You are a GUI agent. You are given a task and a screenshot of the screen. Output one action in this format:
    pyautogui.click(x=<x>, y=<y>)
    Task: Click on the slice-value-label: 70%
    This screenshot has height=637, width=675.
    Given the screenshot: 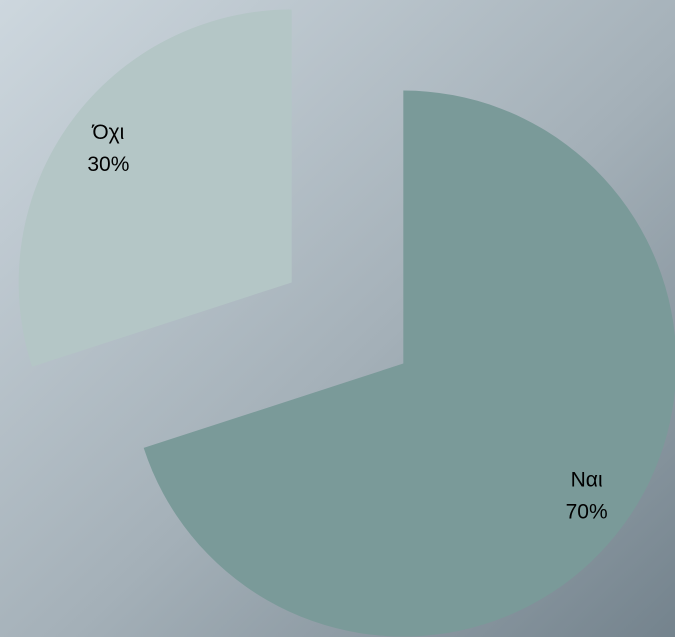 What is the action you would take?
    pyautogui.click(x=587, y=511)
    